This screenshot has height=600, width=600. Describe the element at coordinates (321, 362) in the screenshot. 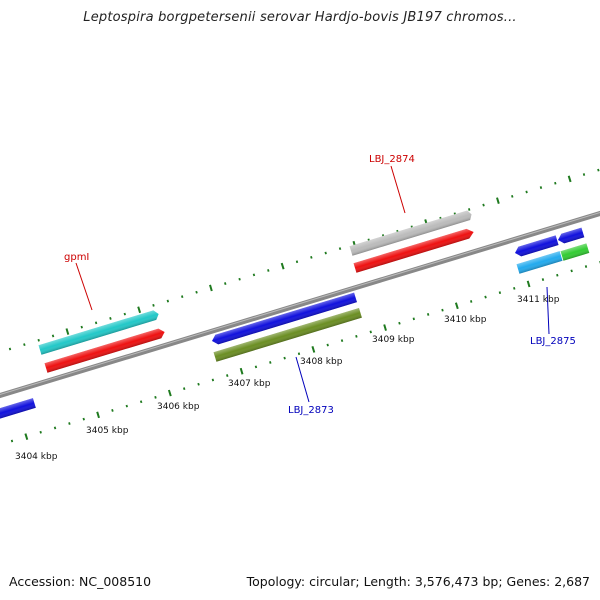

I see `tick-label: 3408 kbp` at that location.